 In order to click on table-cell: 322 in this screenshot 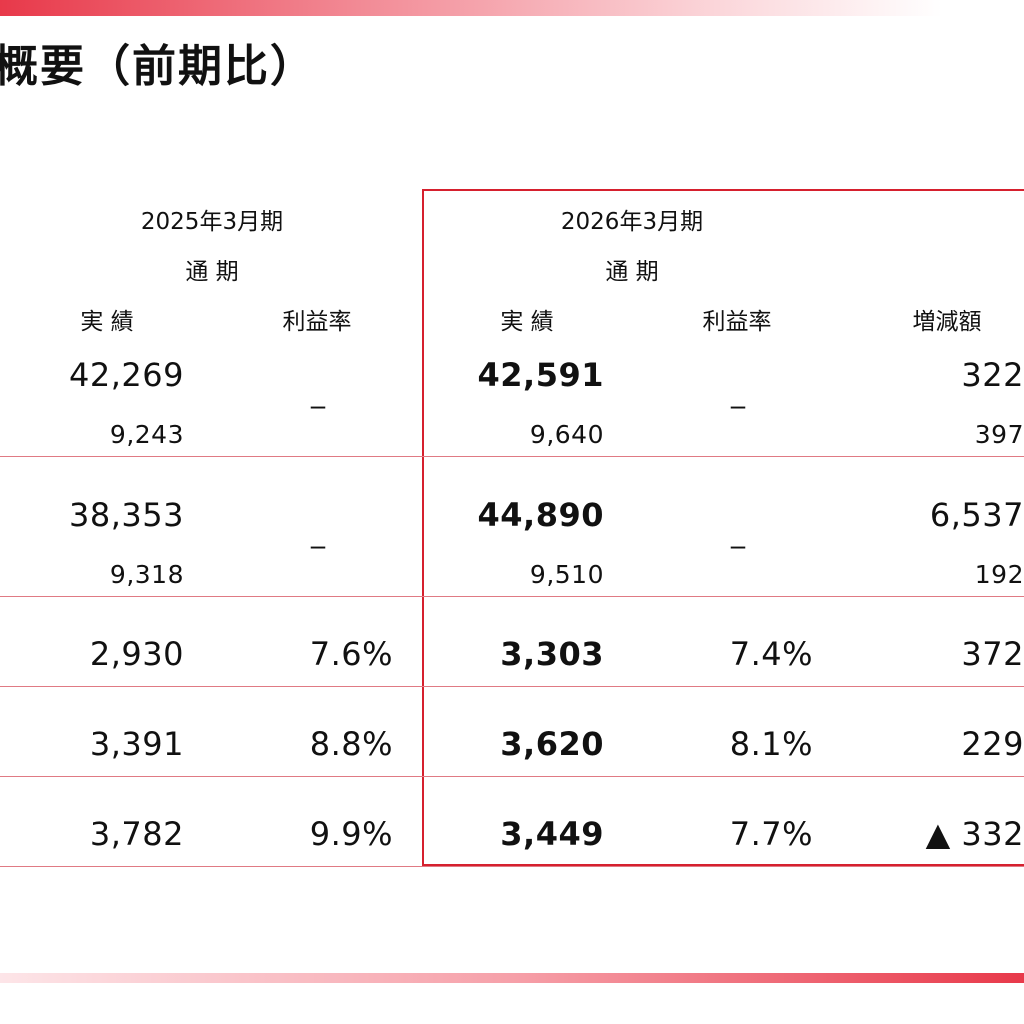, I will do `click(992, 375)`.